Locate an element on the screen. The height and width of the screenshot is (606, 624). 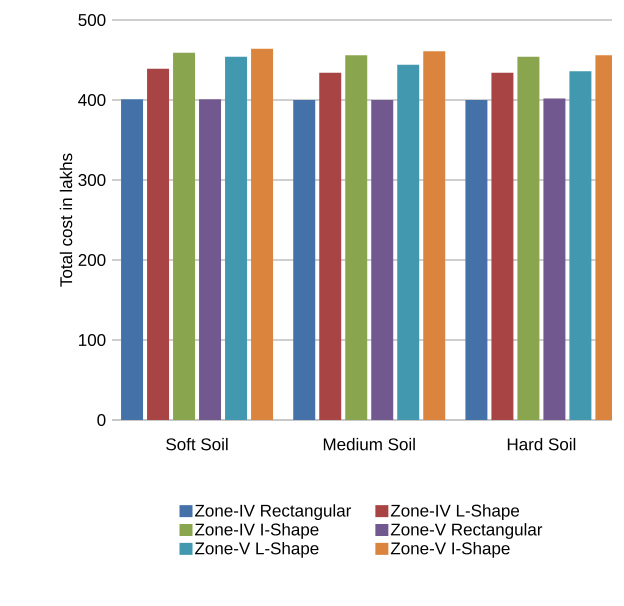
legend-label: Zone-IV Rectangular is located at coordinates (273, 512).